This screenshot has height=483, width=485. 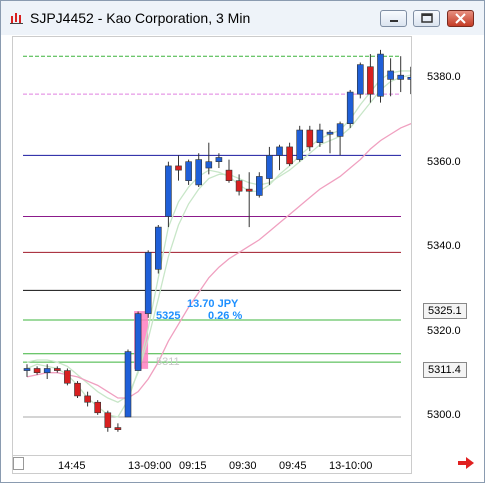 I want to click on price-axis-label: 5300.0, so click(x=444, y=415).